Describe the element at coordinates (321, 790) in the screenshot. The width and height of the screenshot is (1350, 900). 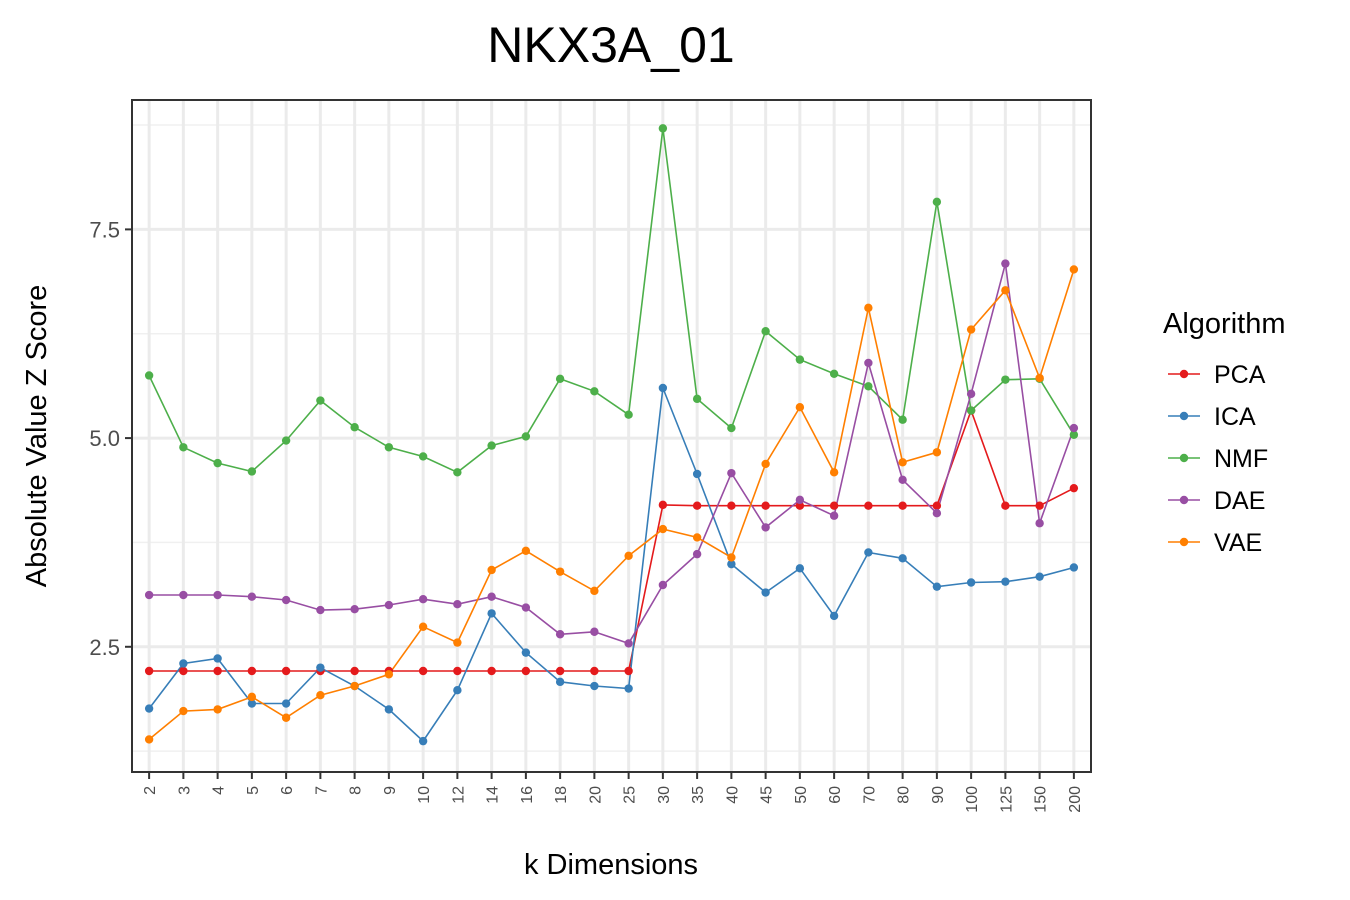
I see `x-tick-label: 7` at that location.